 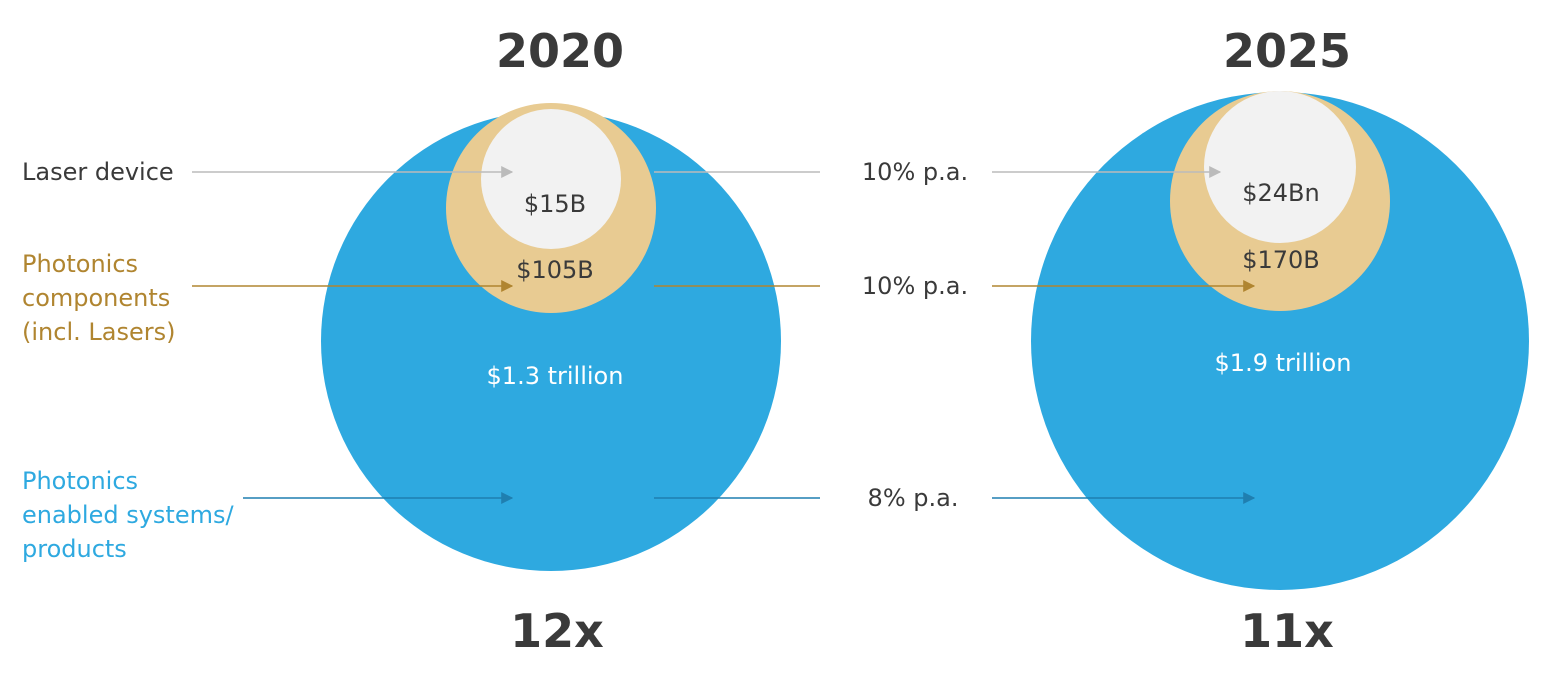 I want to click on laser-circle-2025, so click(x=1280, y=167).